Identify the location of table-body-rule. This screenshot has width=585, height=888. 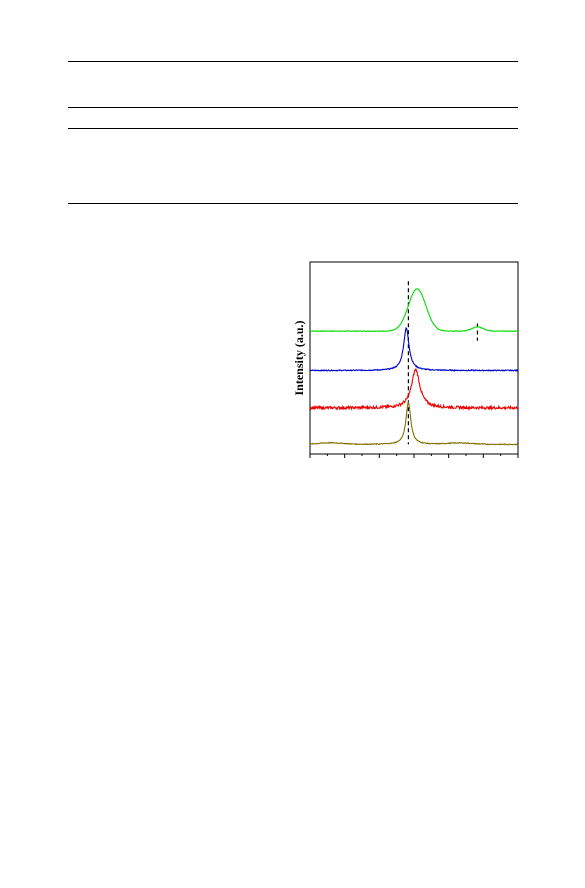
(293, 128).